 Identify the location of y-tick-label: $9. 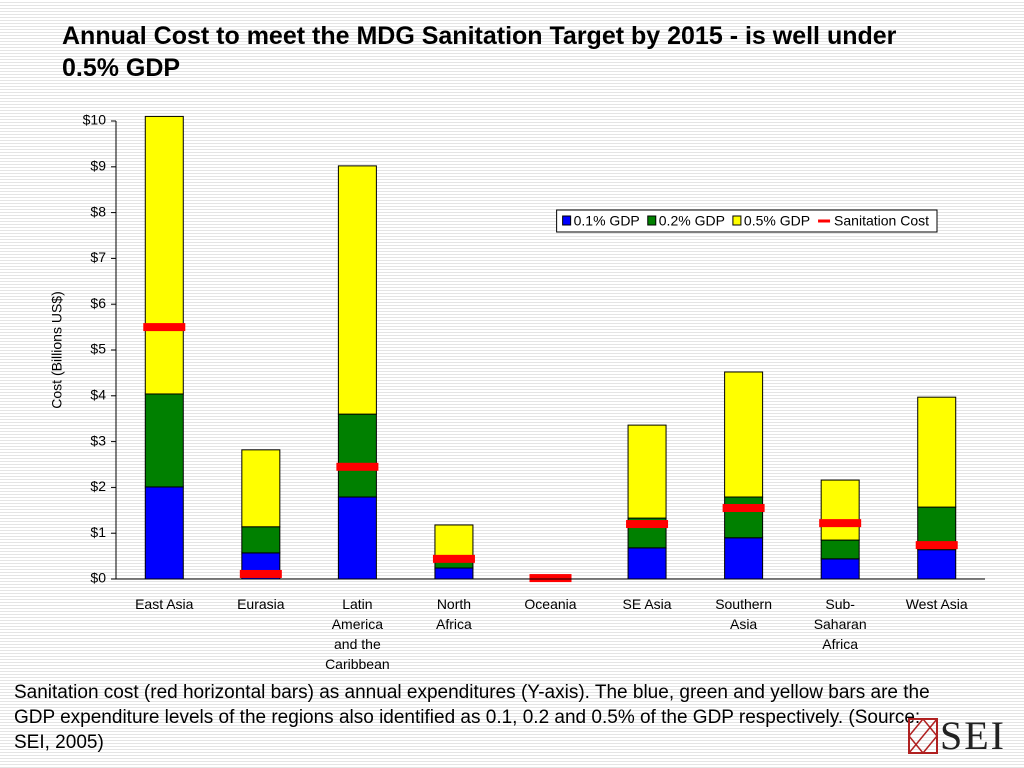
(98, 166).